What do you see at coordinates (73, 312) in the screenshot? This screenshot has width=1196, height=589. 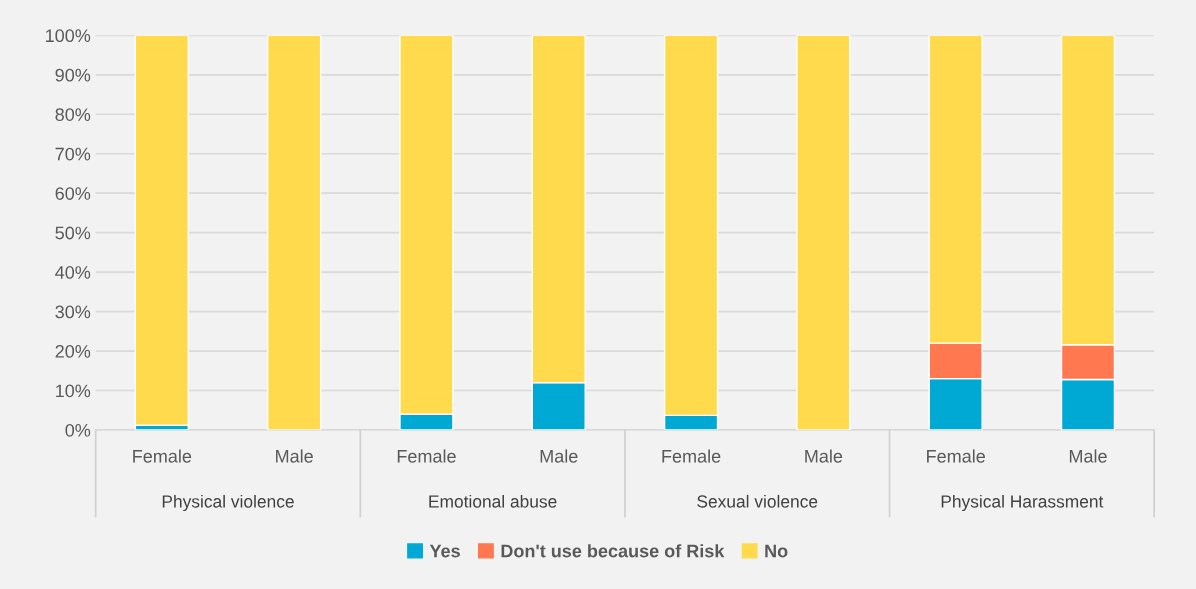 I see `y-tick-label: 30%` at bounding box center [73, 312].